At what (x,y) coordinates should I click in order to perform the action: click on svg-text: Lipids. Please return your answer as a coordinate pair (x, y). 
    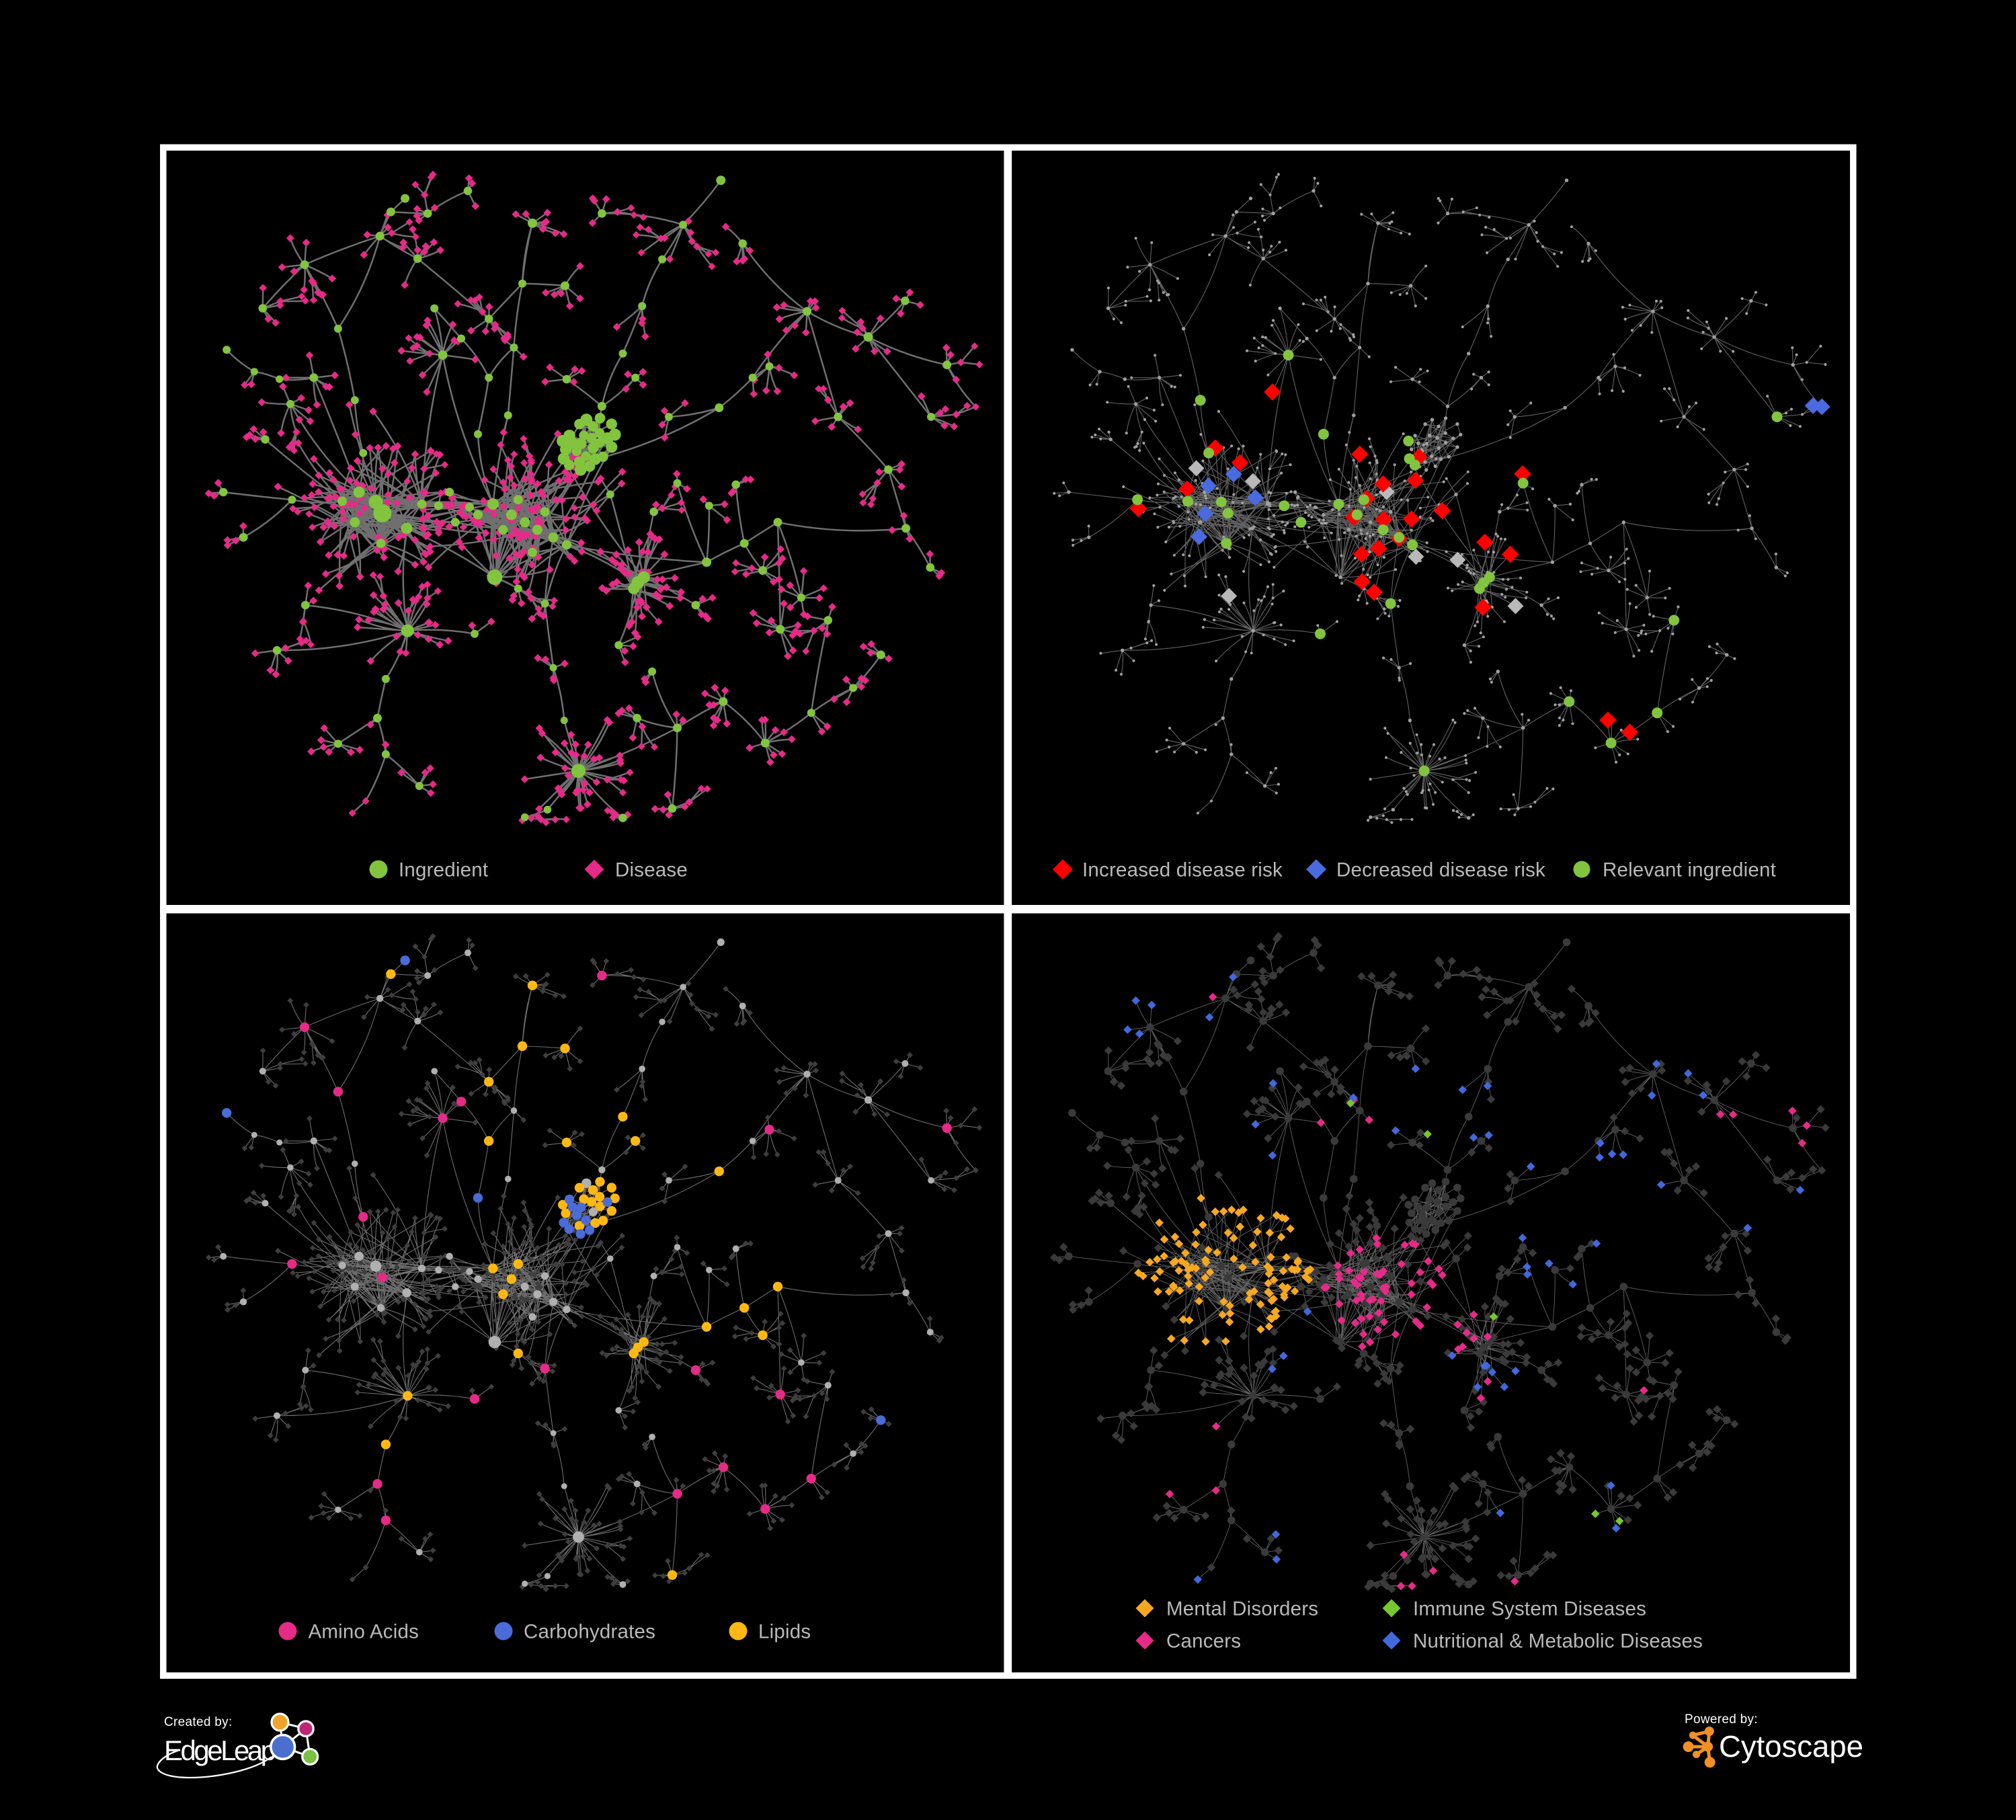
    Looking at the image, I should click on (784, 1632).